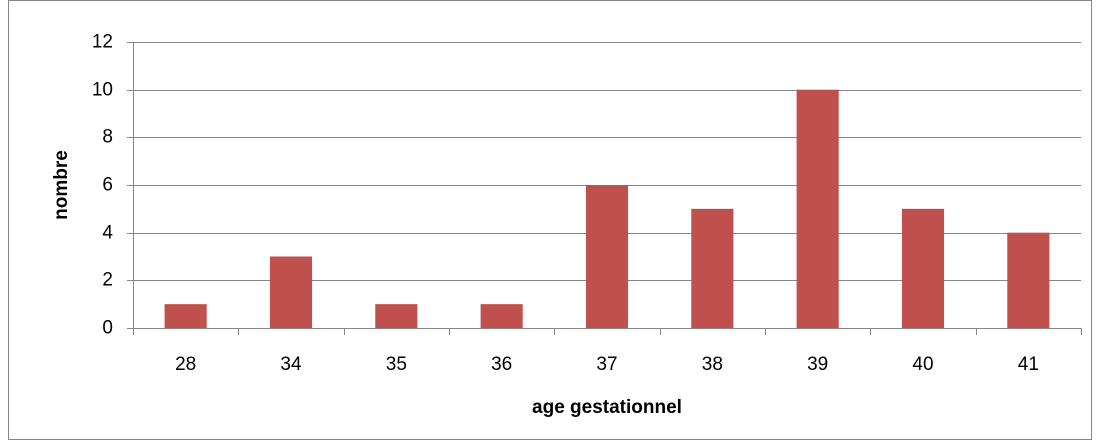 This screenshot has height=445, width=1100. What do you see at coordinates (396, 364) in the screenshot?
I see `x-tick-label: 35` at bounding box center [396, 364].